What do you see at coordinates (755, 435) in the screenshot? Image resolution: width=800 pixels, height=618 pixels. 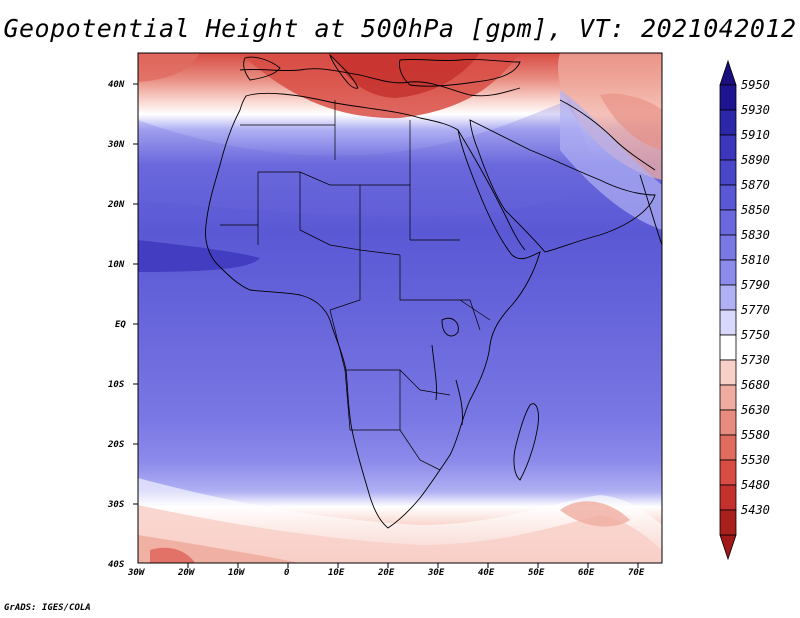 I see `colorbar-label: 5580` at bounding box center [755, 435].